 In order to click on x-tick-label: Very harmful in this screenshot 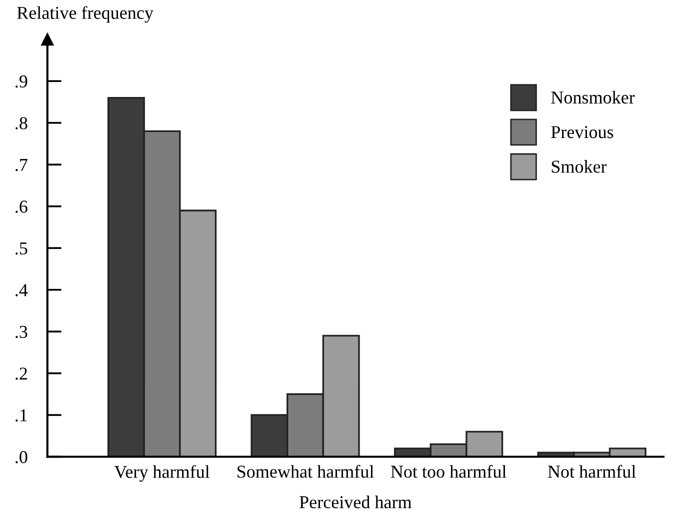, I will do `click(162, 473)`.